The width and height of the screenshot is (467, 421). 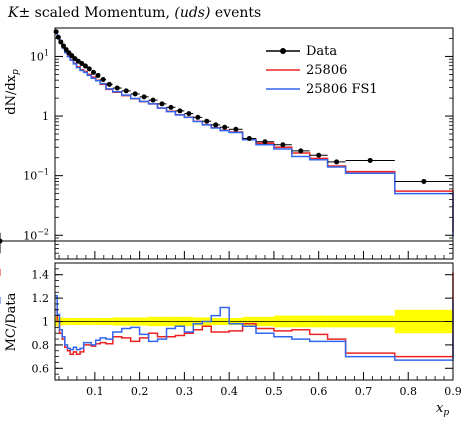 What do you see at coordinates (41, 275) in the screenshot?
I see `ratio-y-tick-label: 1.4` at bounding box center [41, 275].